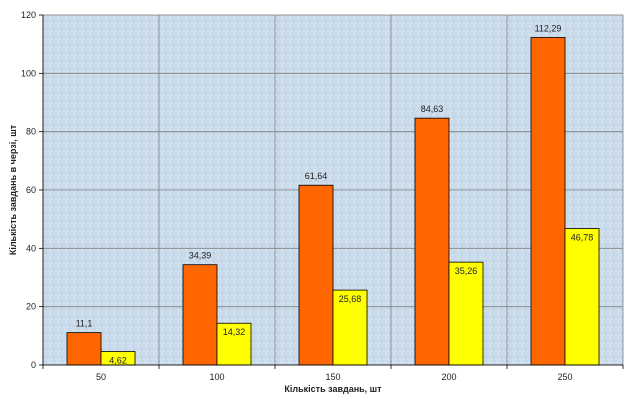 Image resolution: width=628 pixels, height=398 pixels. Describe the element at coordinates (13, 189) in the screenshot. I see `y-axis-title: Кількість завдань в черзі, шт` at that location.